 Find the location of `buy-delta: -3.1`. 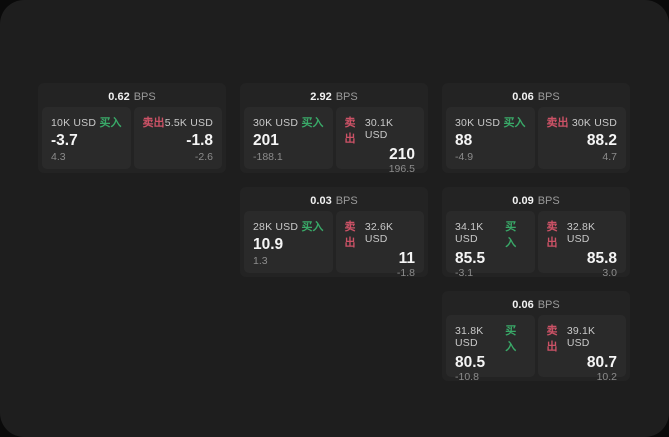

buy-delta: -3.1 is located at coordinates (464, 273).